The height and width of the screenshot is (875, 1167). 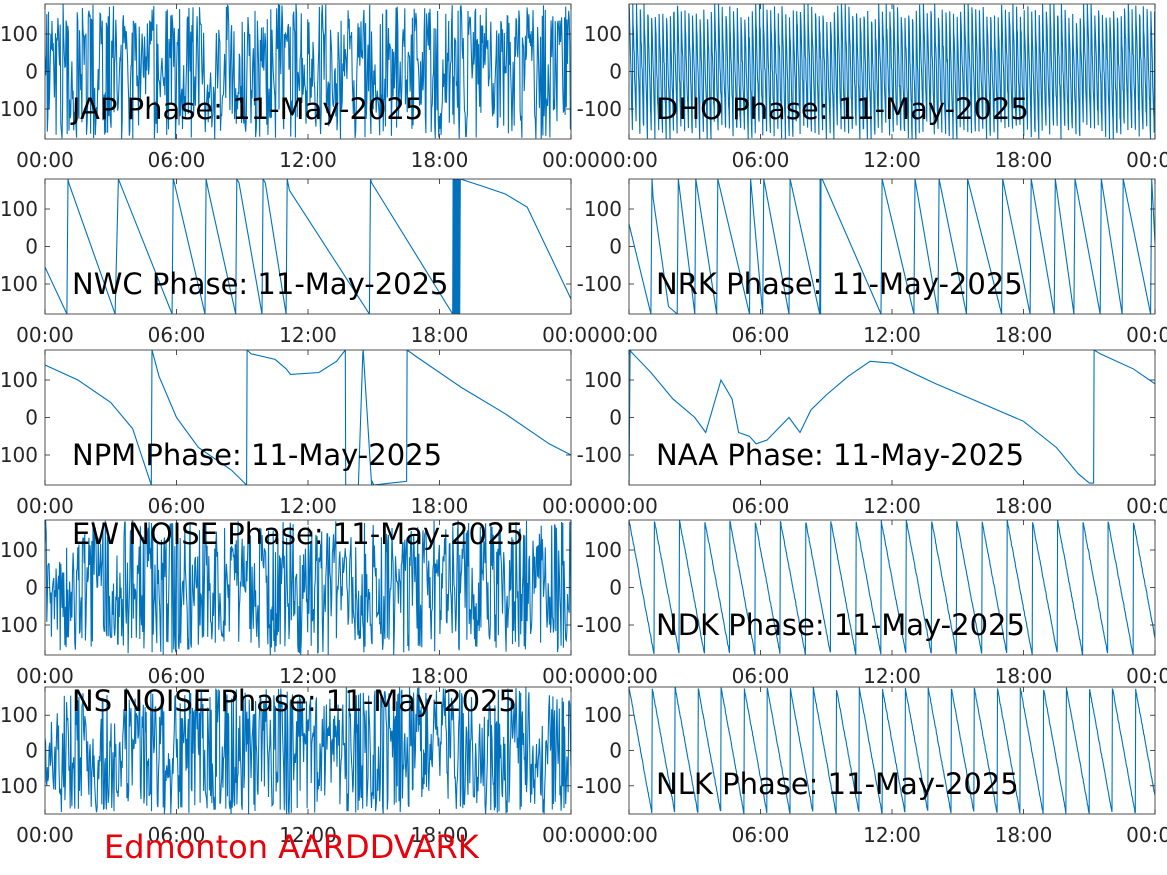 I want to click on chart-title: NLK Phase: 11-May-2025, so click(x=837, y=784).